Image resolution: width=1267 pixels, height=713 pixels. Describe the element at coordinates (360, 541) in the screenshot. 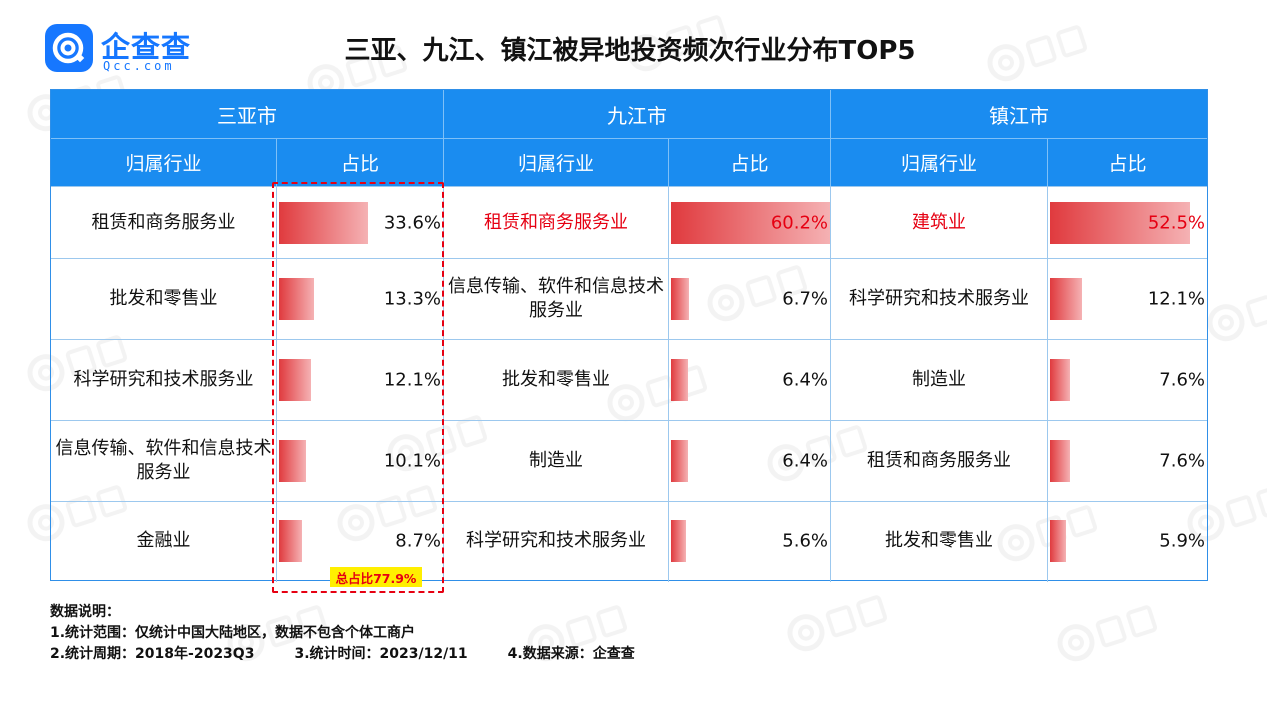

I see `share-cell: 8.7%` at that location.